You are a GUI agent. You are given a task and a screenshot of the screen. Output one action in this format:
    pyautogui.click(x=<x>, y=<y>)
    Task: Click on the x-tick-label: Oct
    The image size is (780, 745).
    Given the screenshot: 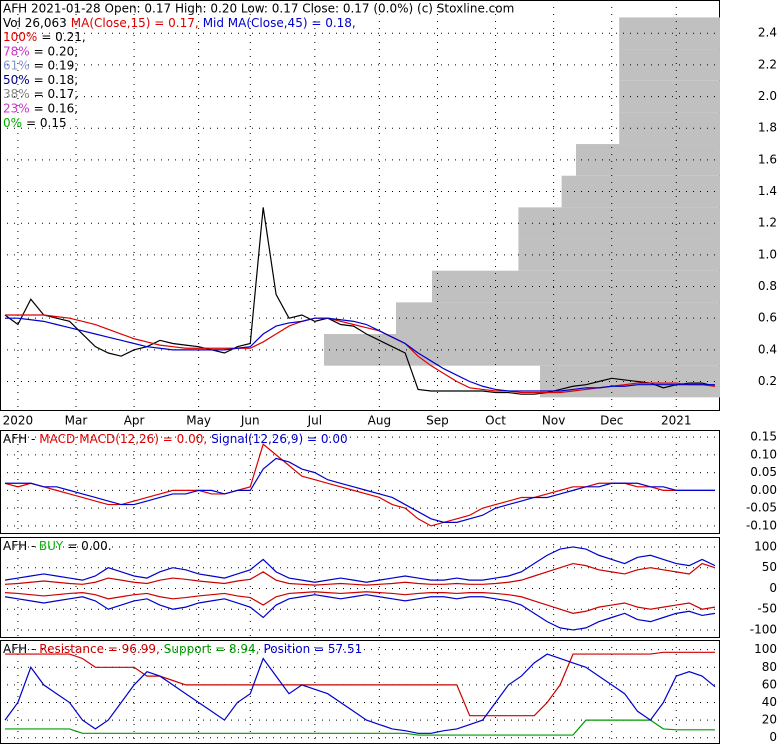 What is the action you would take?
    pyautogui.click(x=495, y=421)
    